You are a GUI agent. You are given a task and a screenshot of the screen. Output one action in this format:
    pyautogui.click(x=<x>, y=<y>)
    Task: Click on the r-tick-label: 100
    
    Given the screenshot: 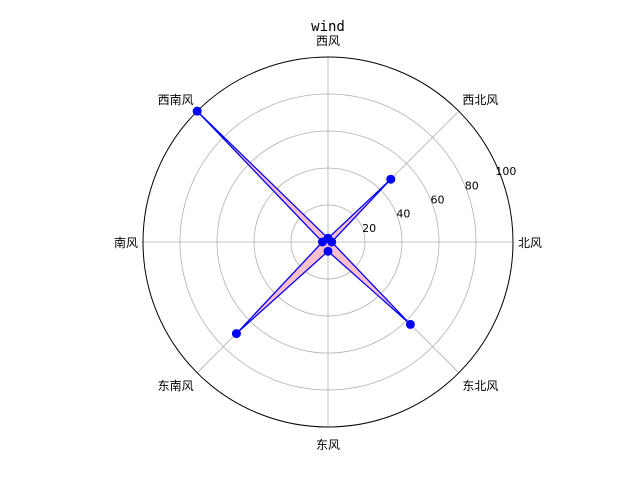 What is the action you would take?
    pyautogui.click(x=505, y=171)
    